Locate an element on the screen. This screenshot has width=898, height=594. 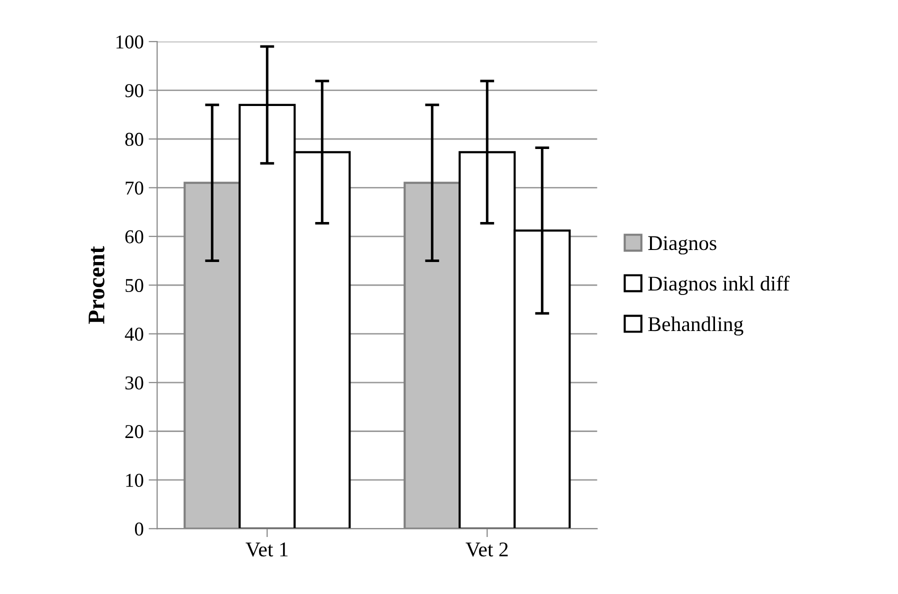
y-tick-label: 10 is located at coordinates (135, 480).